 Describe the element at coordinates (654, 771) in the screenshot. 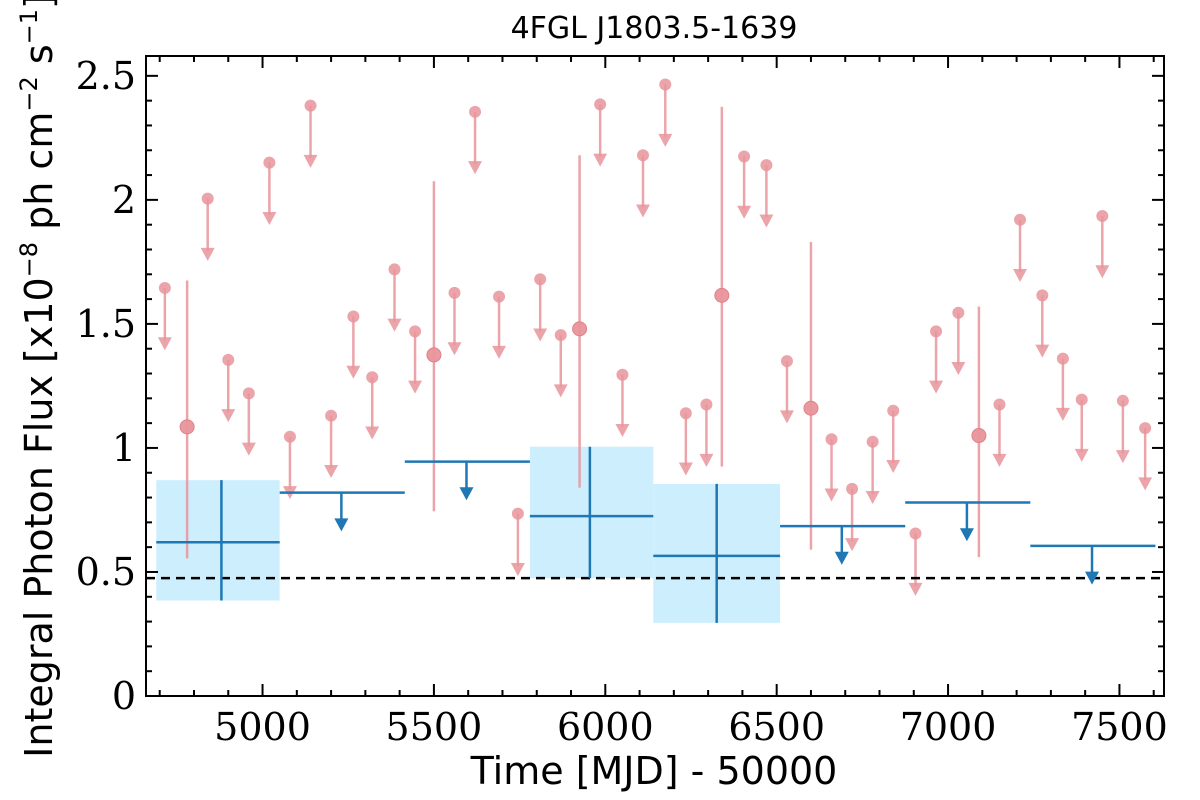

I see `x-axis-label: Time [MJD] - 50000` at that location.